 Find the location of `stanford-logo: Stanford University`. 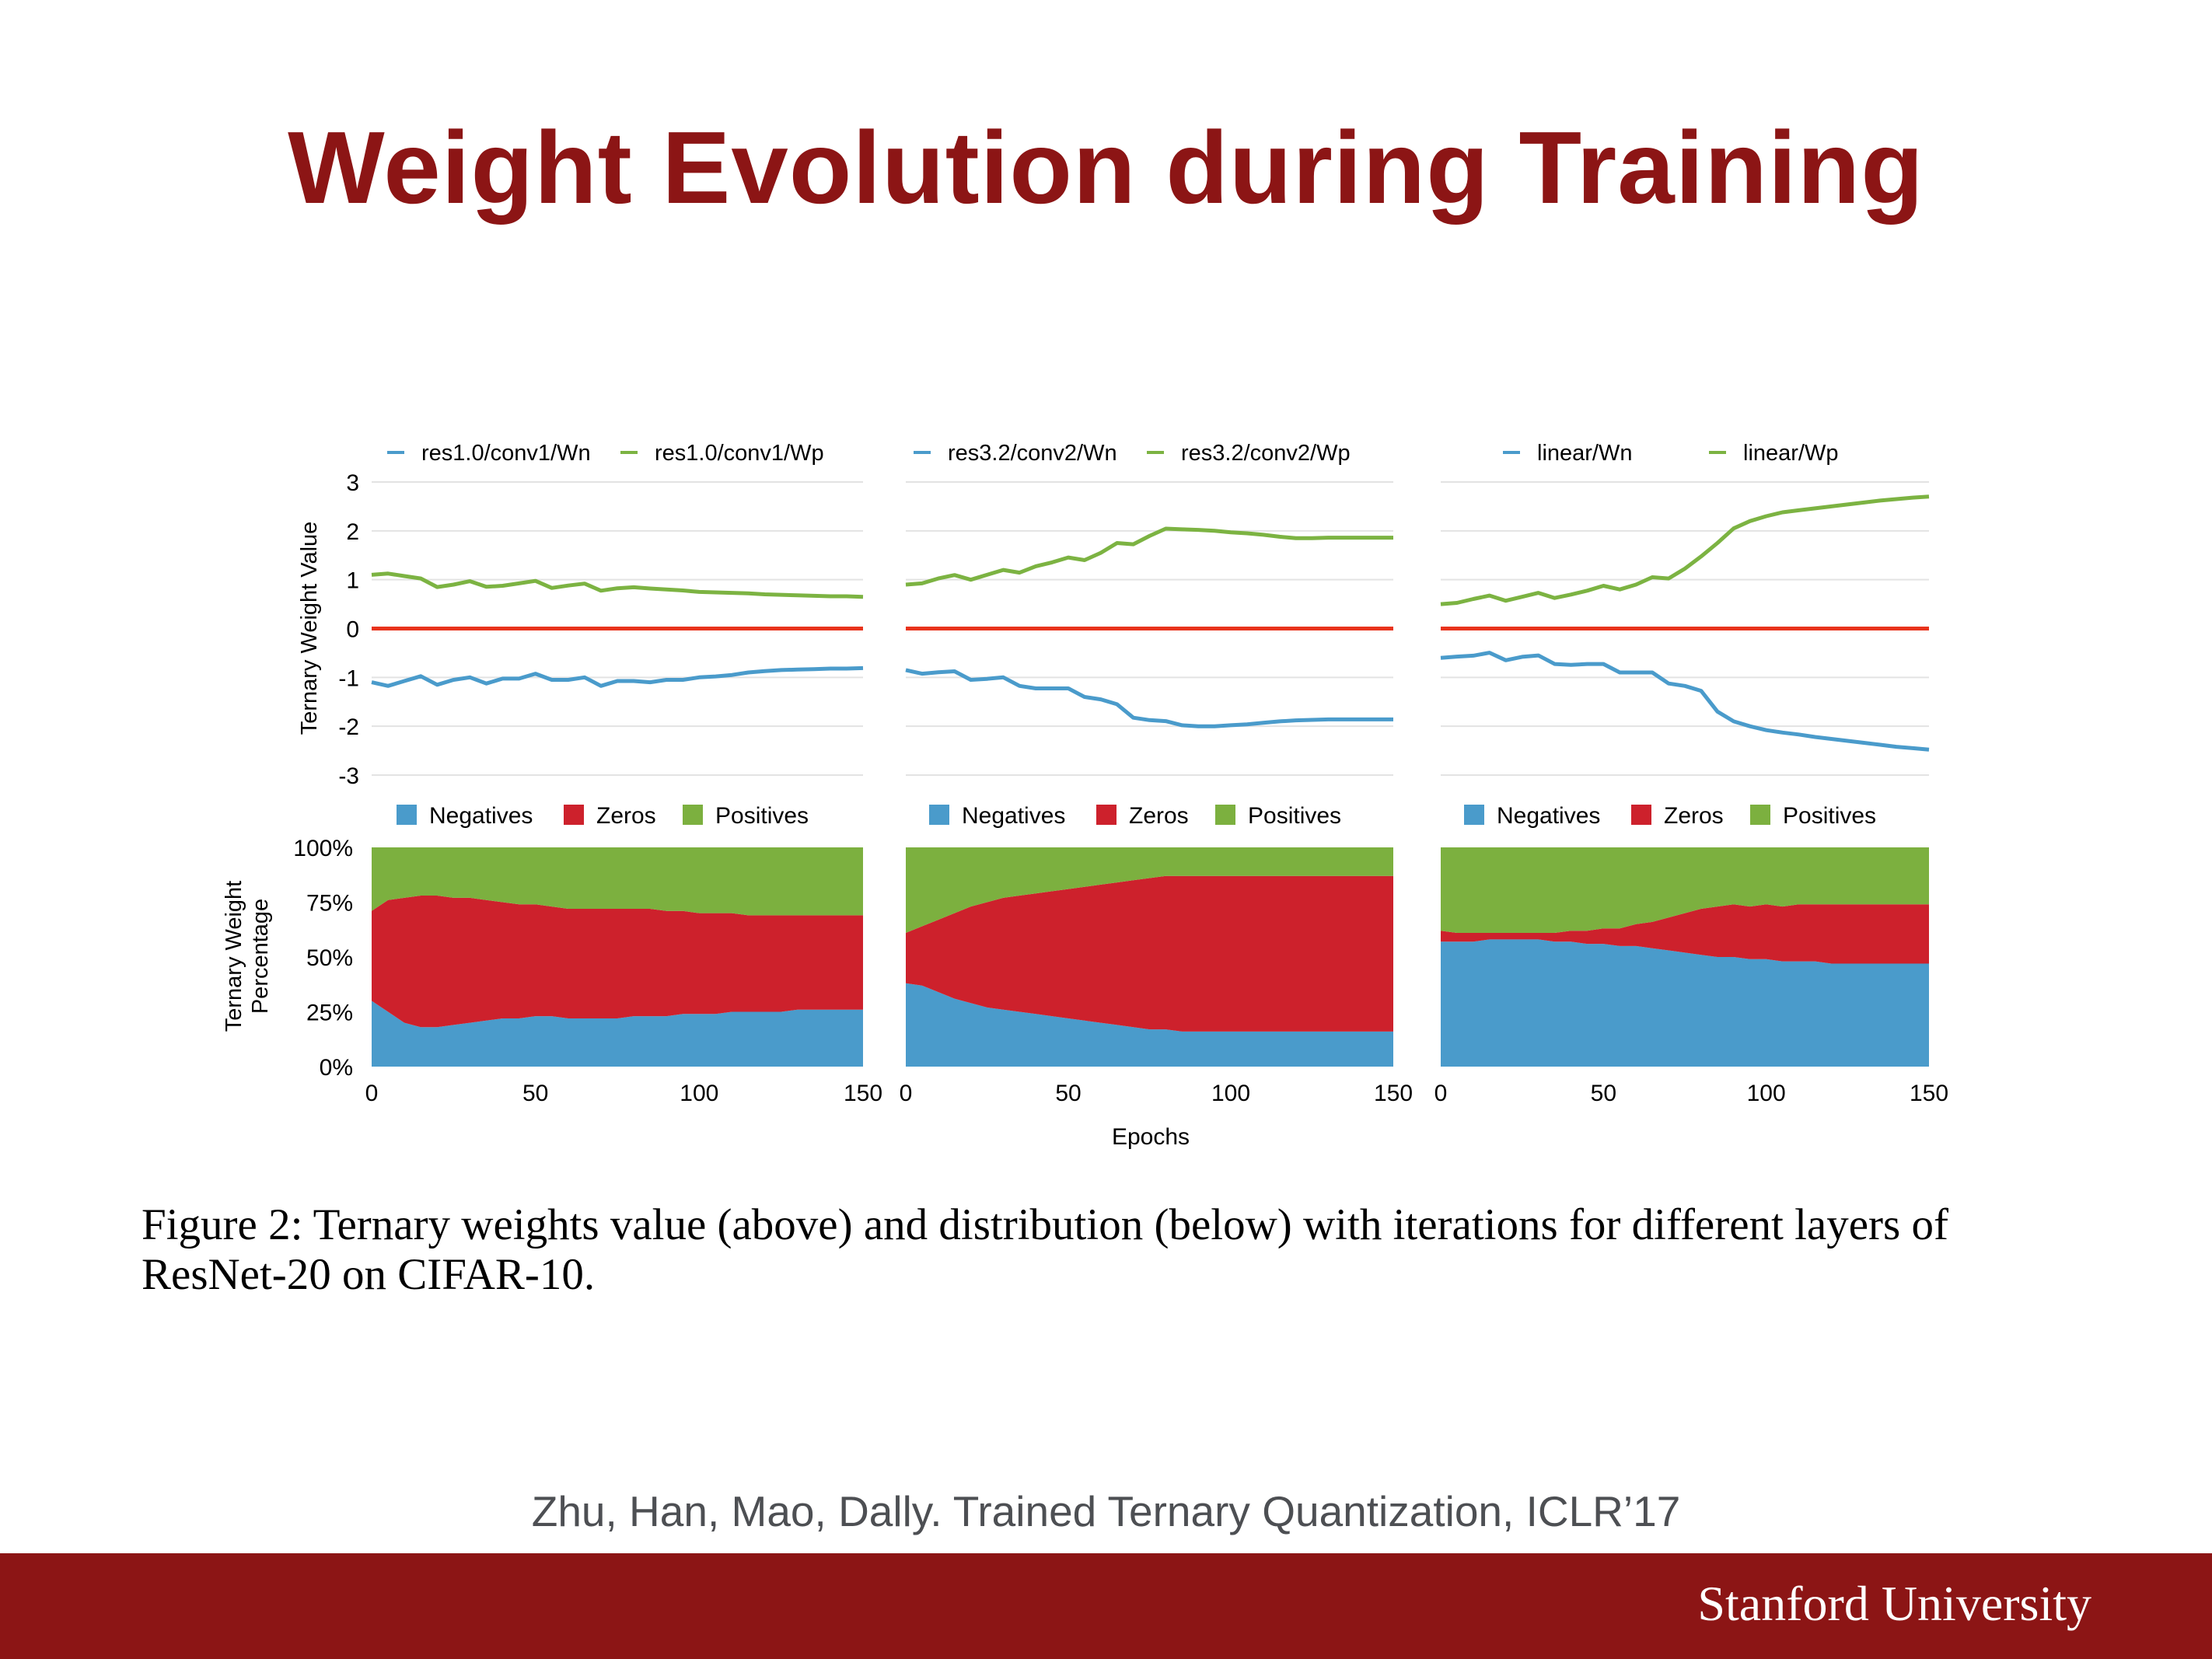

stanford-logo: Stanford University is located at coordinates (1894, 1603).